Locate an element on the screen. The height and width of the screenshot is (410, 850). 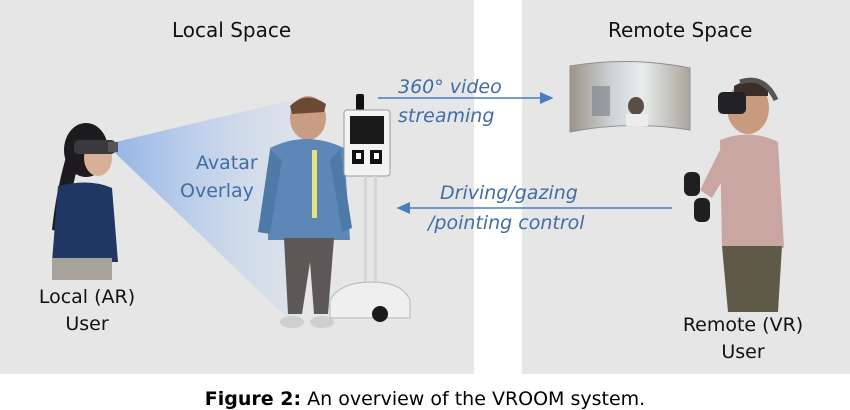
caption-prefix: Figure 2: is located at coordinates (253, 399).